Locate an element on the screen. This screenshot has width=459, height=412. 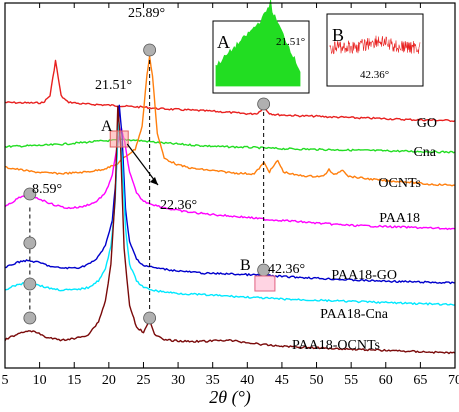
series-label-go: GO is located at coordinates (427, 123).